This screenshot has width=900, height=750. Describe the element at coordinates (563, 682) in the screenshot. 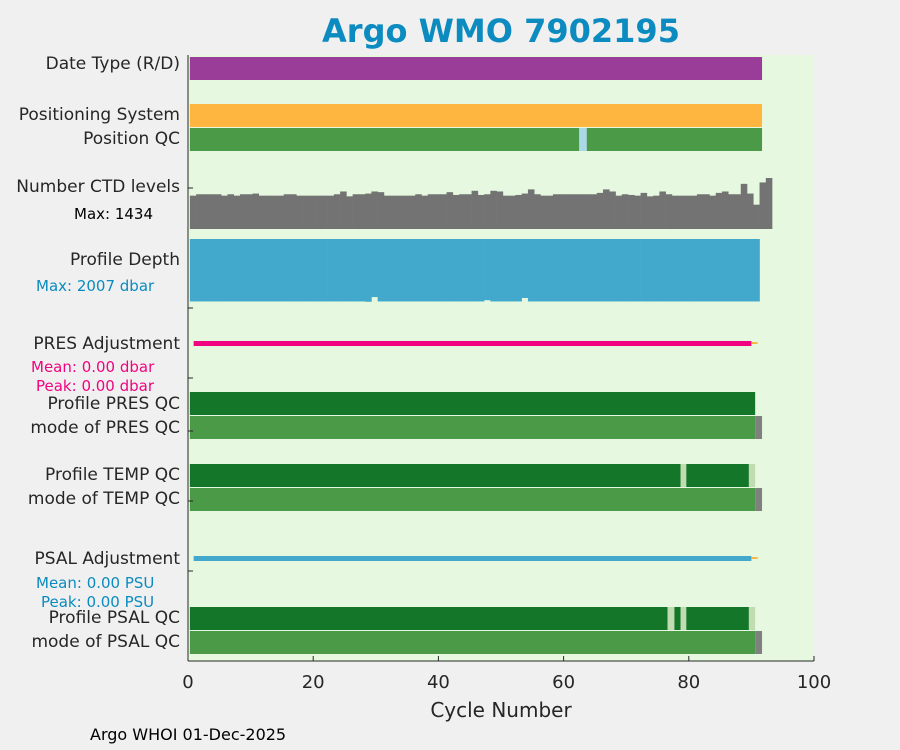

I see `x-tick-label: 60` at that location.